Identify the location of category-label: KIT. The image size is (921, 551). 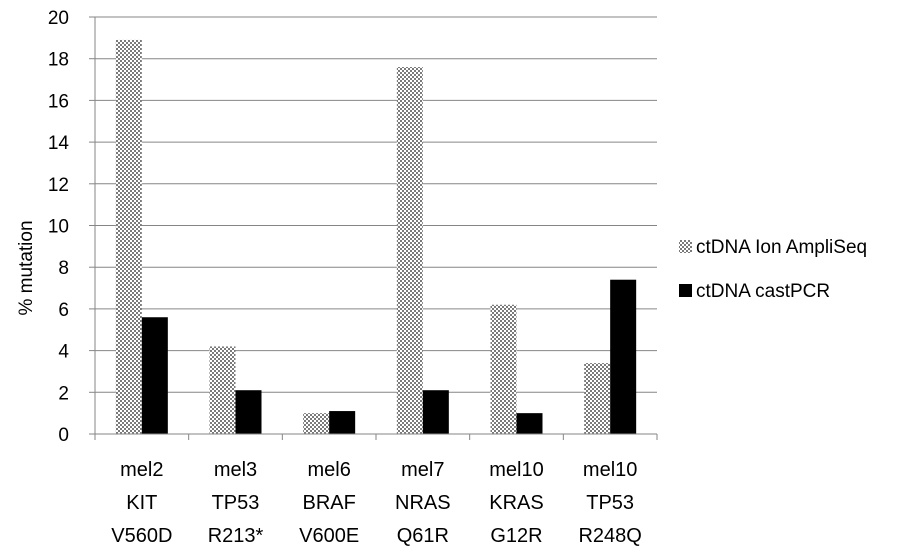
(141, 503).